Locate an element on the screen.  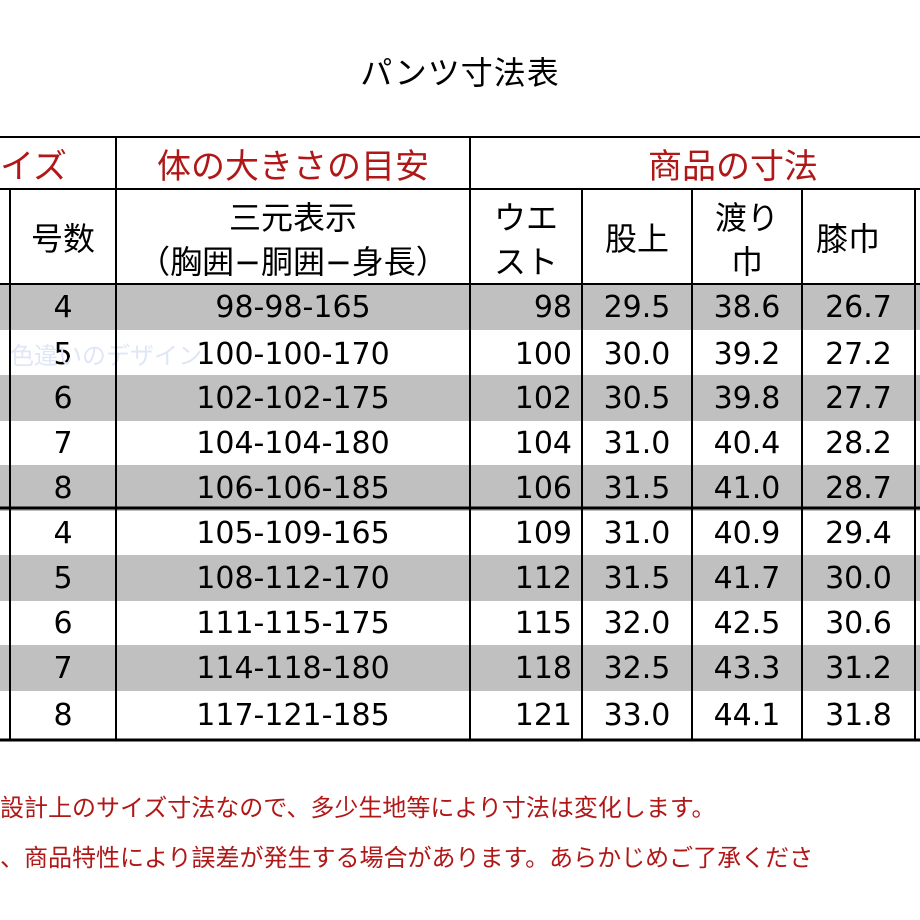
cell-thigh: 40.4 is located at coordinates (747, 443).